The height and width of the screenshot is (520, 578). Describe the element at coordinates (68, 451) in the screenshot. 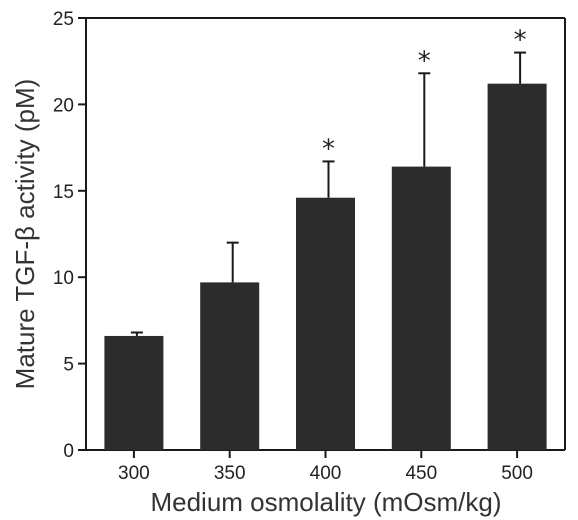

I see `y-tick-label: 0` at that location.